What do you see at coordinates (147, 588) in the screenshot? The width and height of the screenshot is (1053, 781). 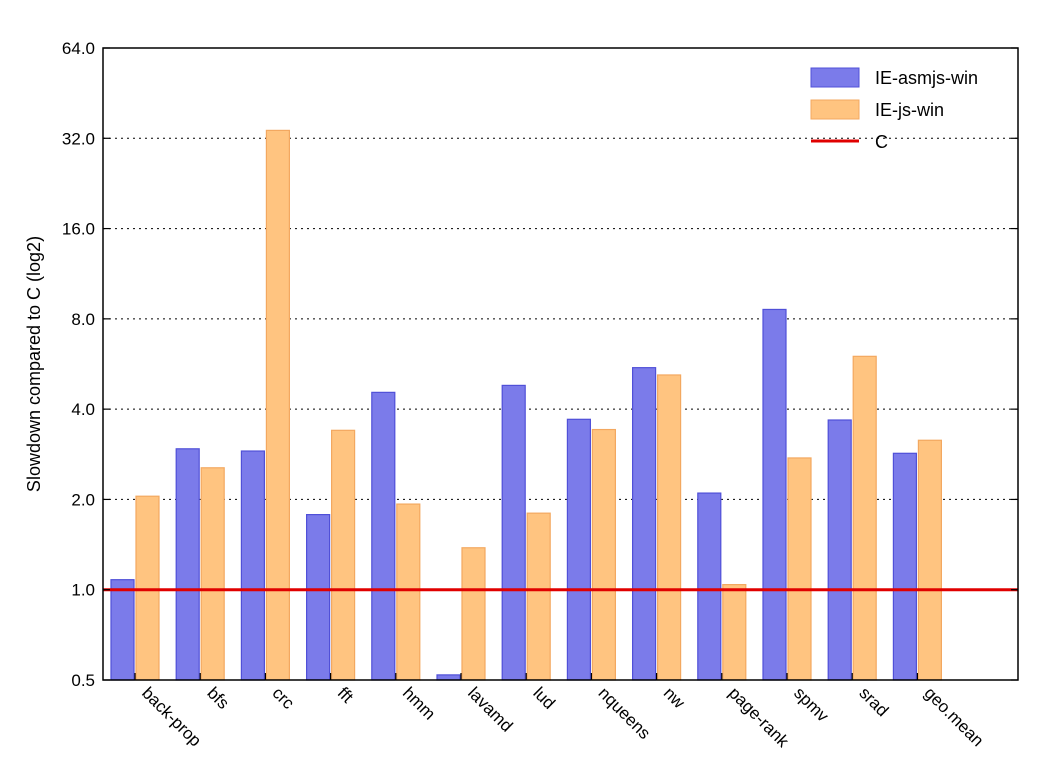 I see `bar-IE-js-win-back-prop` at bounding box center [147, 588].